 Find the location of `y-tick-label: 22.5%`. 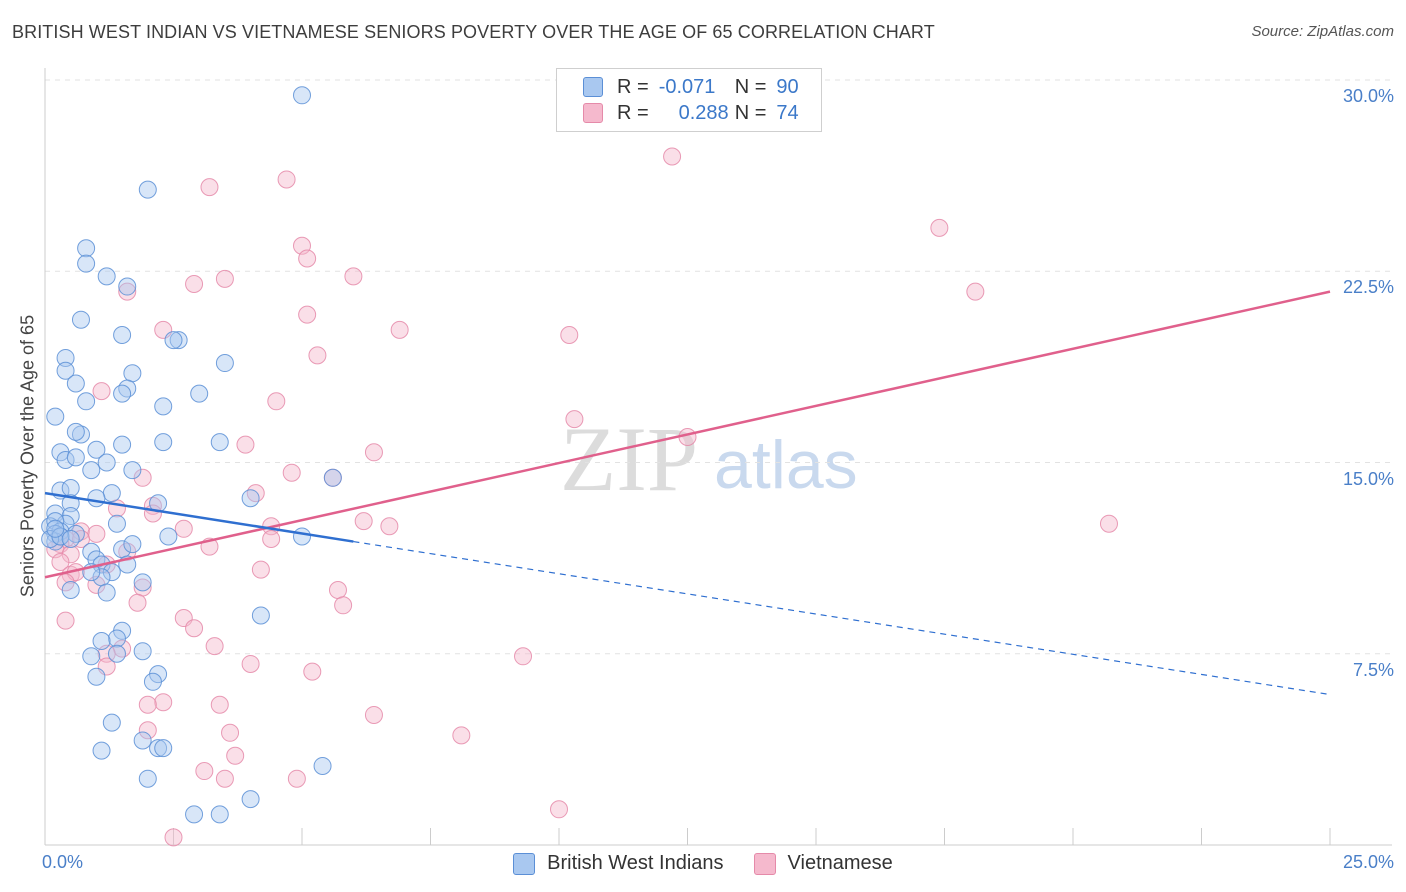

y-tick-label: 22.5% is located at coordinates (1368, 287).